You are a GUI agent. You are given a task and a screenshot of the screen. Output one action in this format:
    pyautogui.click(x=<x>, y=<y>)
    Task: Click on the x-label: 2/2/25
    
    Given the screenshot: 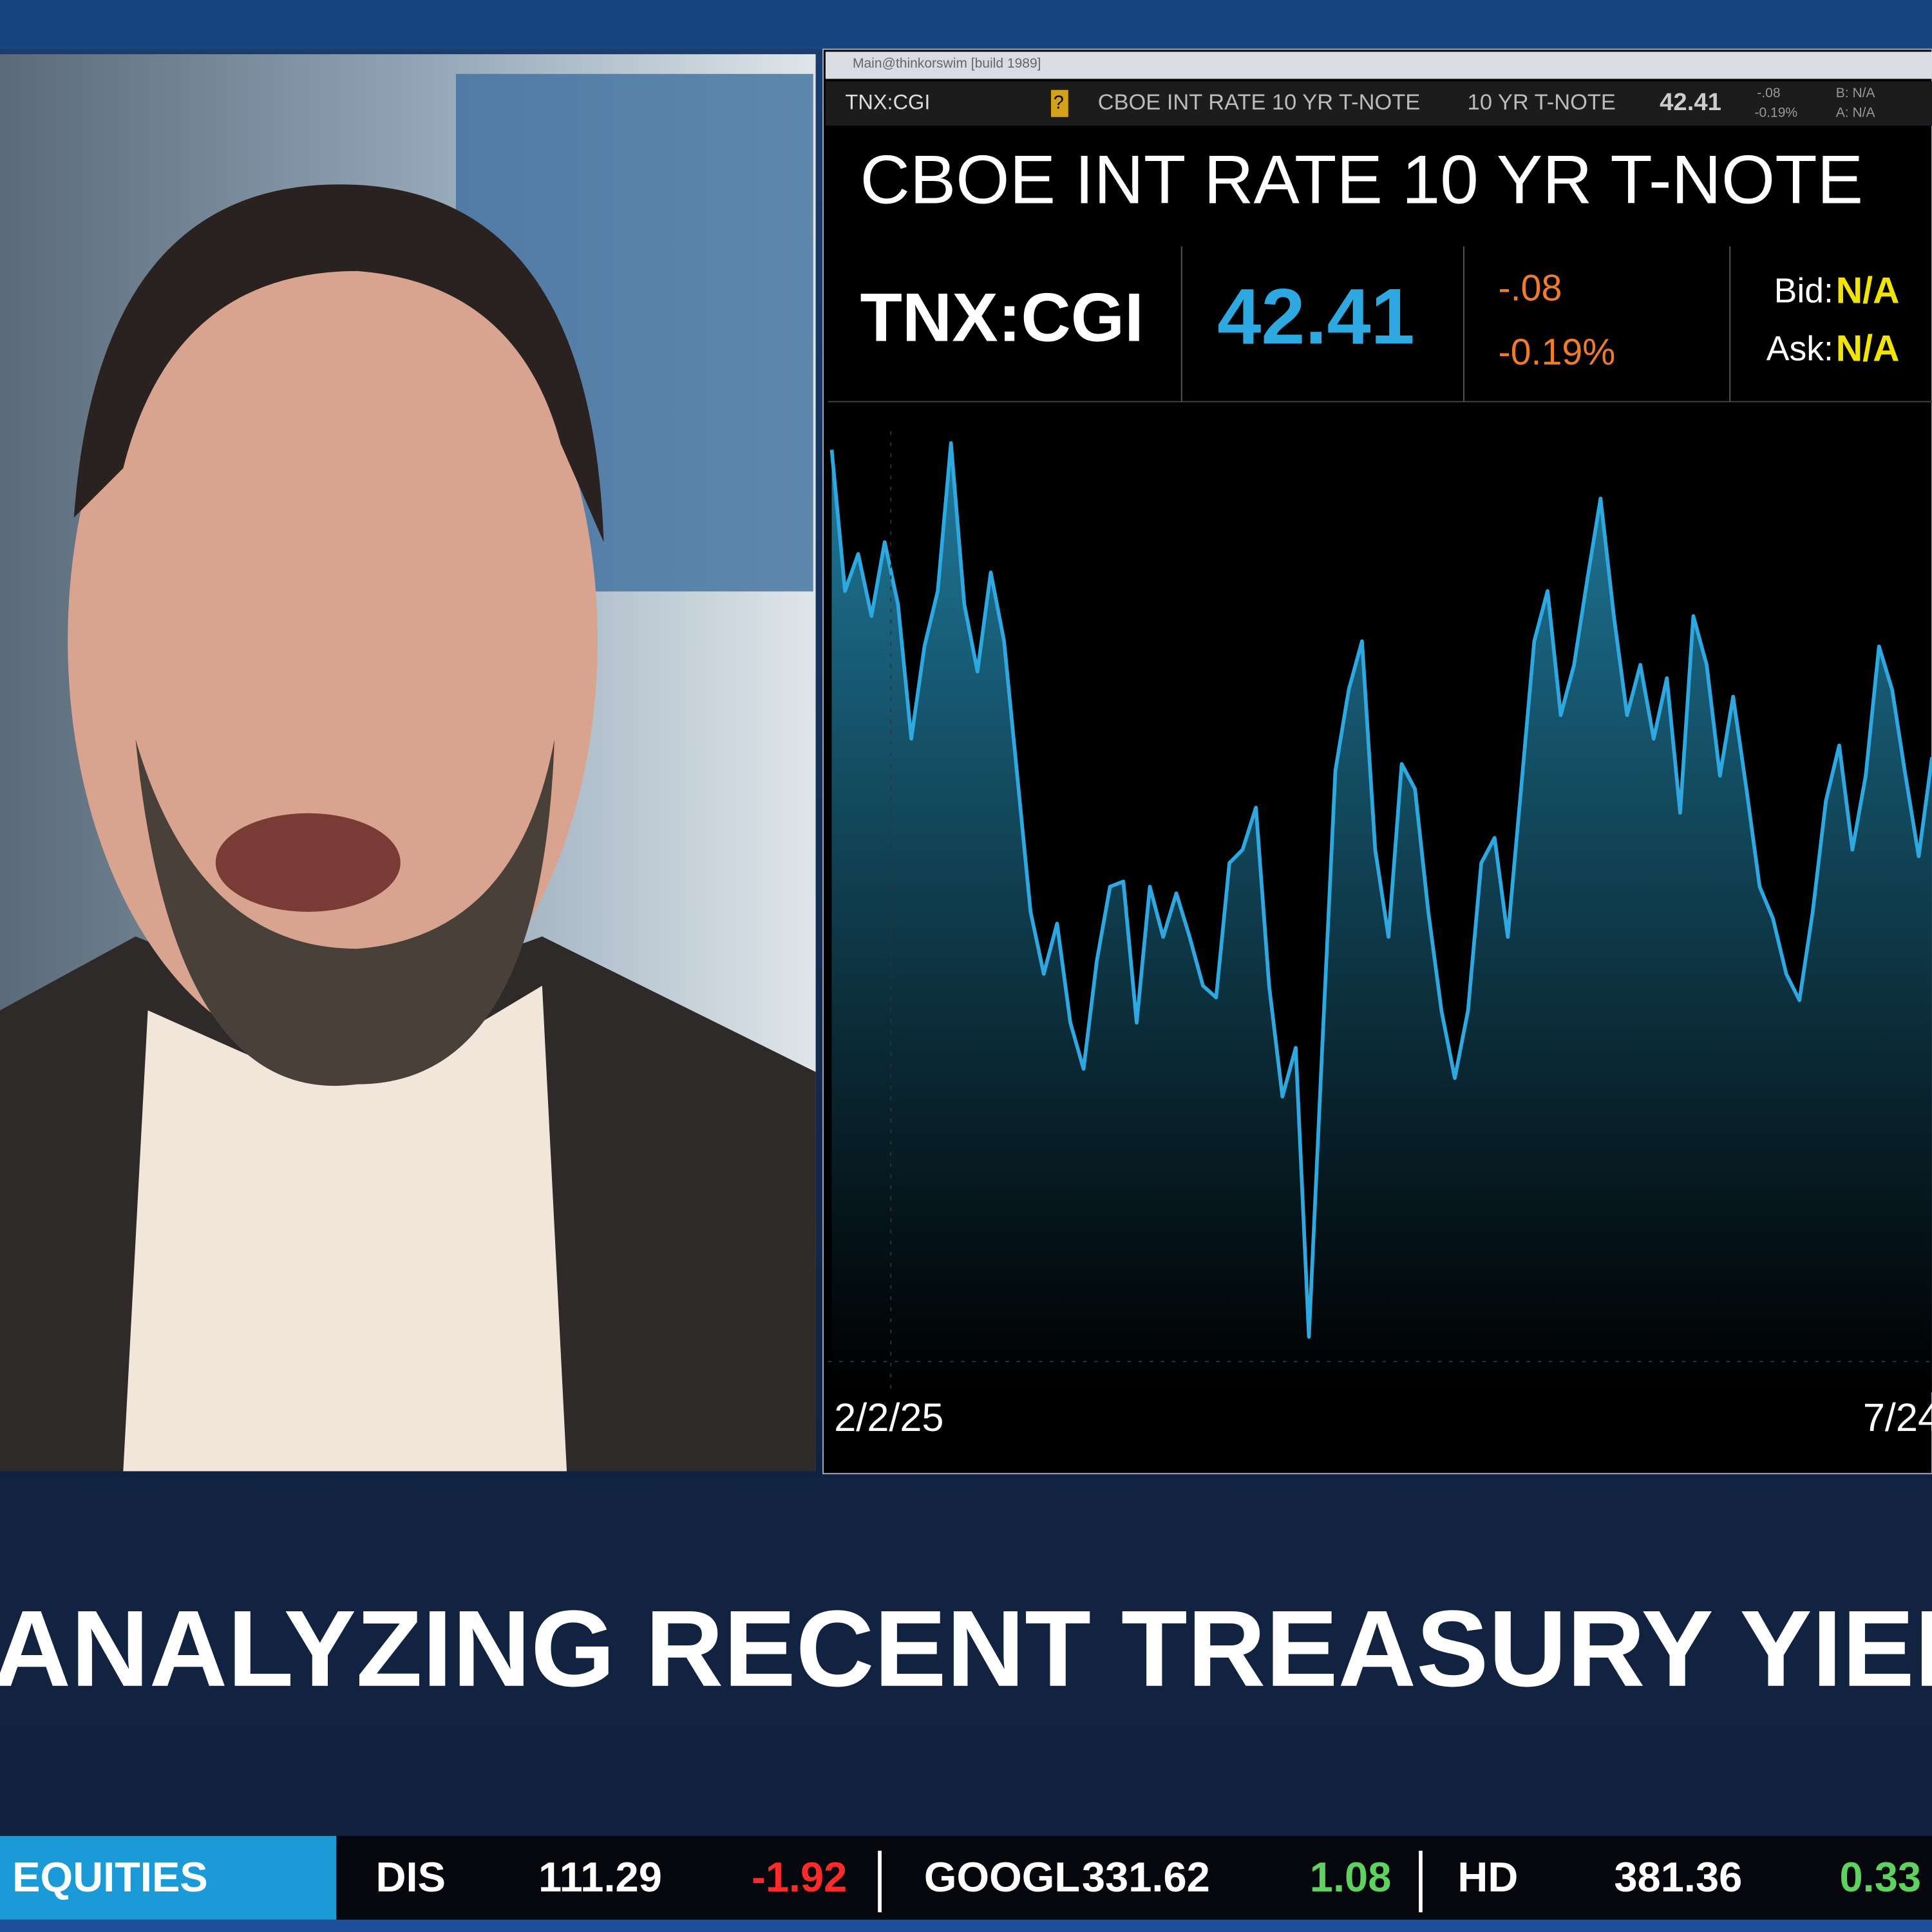 What is the action you would take?
    pyautogui.click(x=888, y=1417)
    